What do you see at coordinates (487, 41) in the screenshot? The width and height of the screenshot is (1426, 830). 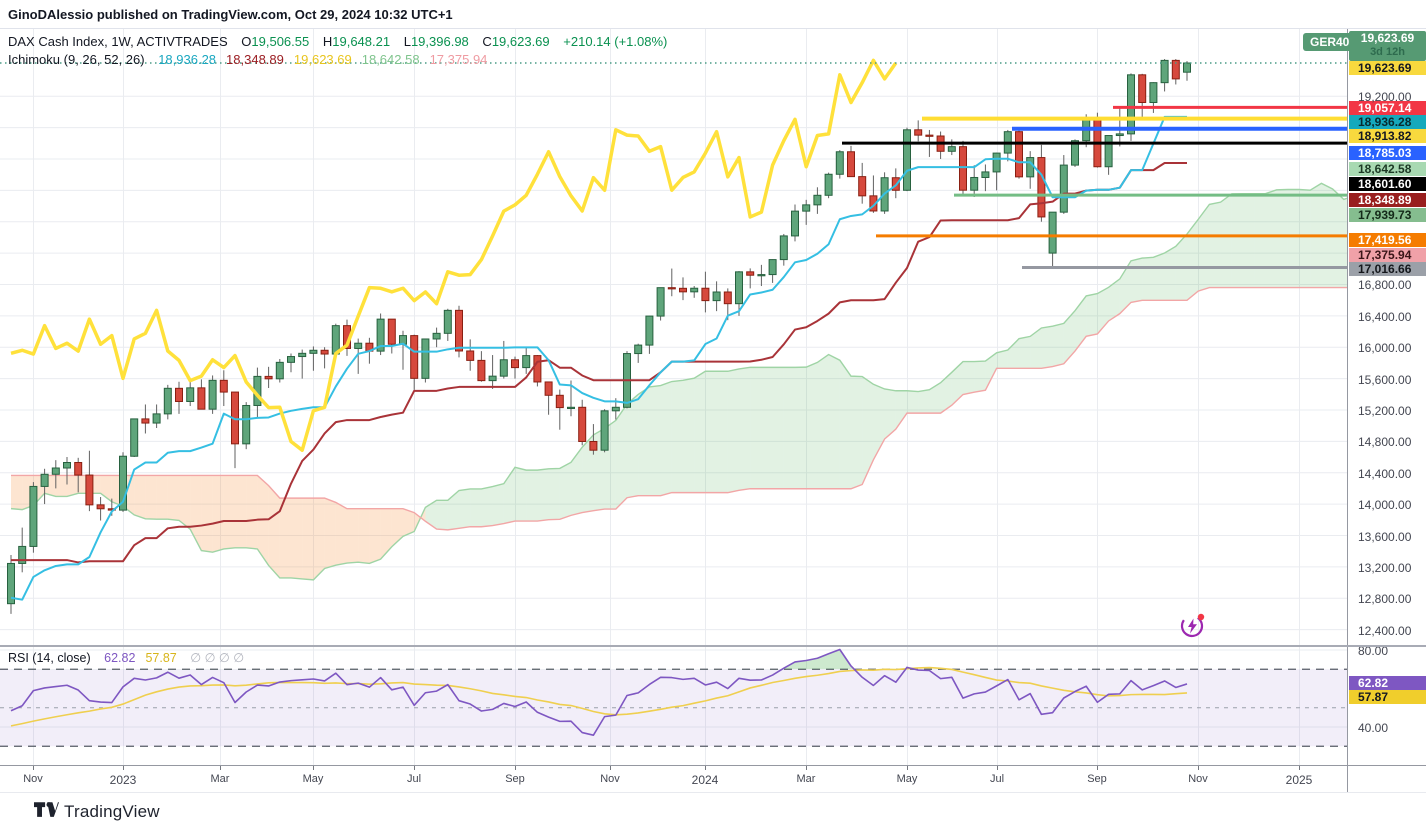 I see `close-label: C` at bounding box center [487, 41].